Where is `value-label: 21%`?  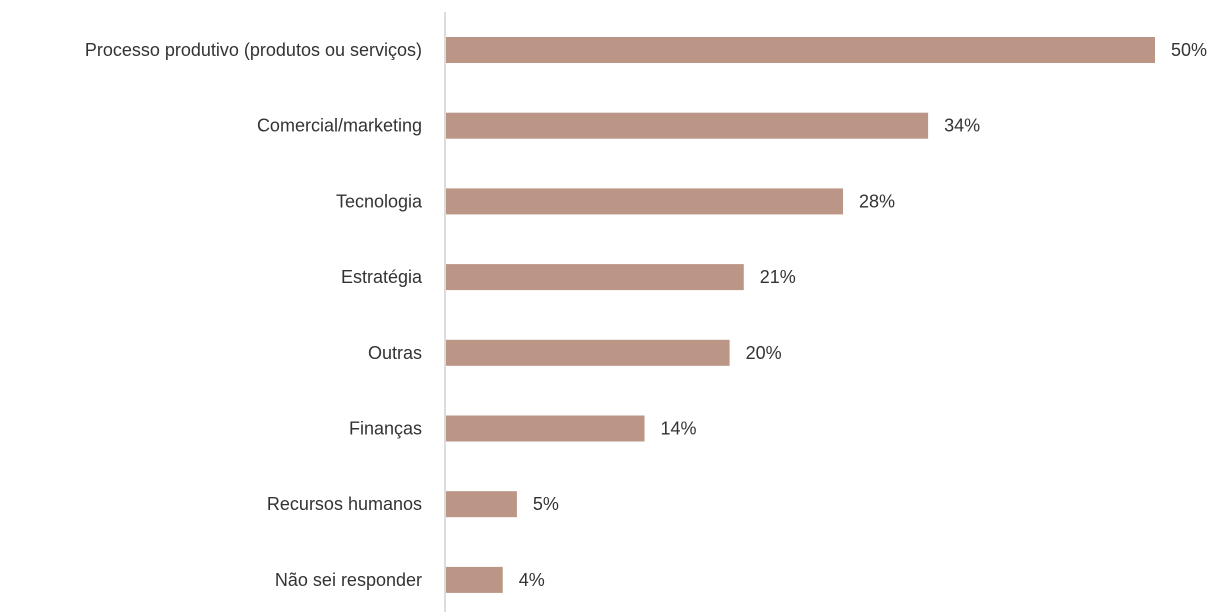
value-label: 21% is located at coordinates (778, 277).